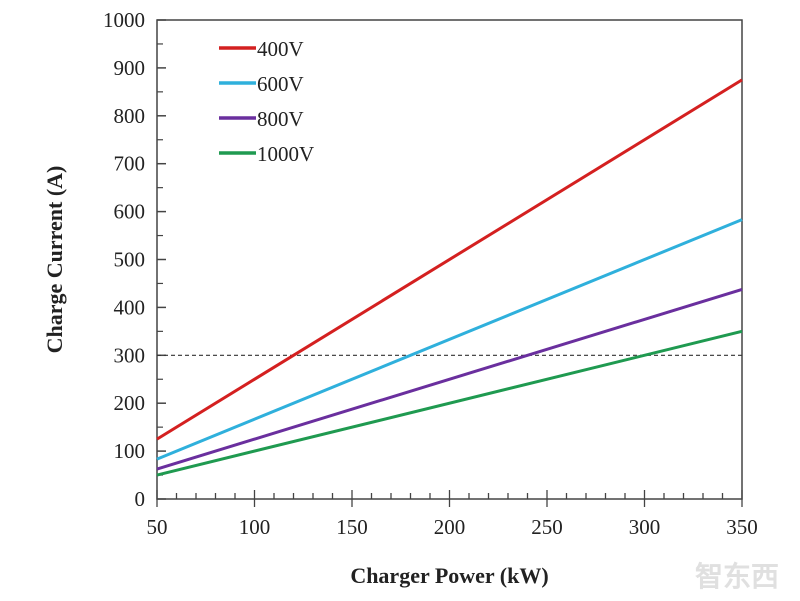 This screenshot has width=800, height=601. Describe the element at coordinates (547, 527) in the screenshot. I see `x-tick-label: 250` at that location.